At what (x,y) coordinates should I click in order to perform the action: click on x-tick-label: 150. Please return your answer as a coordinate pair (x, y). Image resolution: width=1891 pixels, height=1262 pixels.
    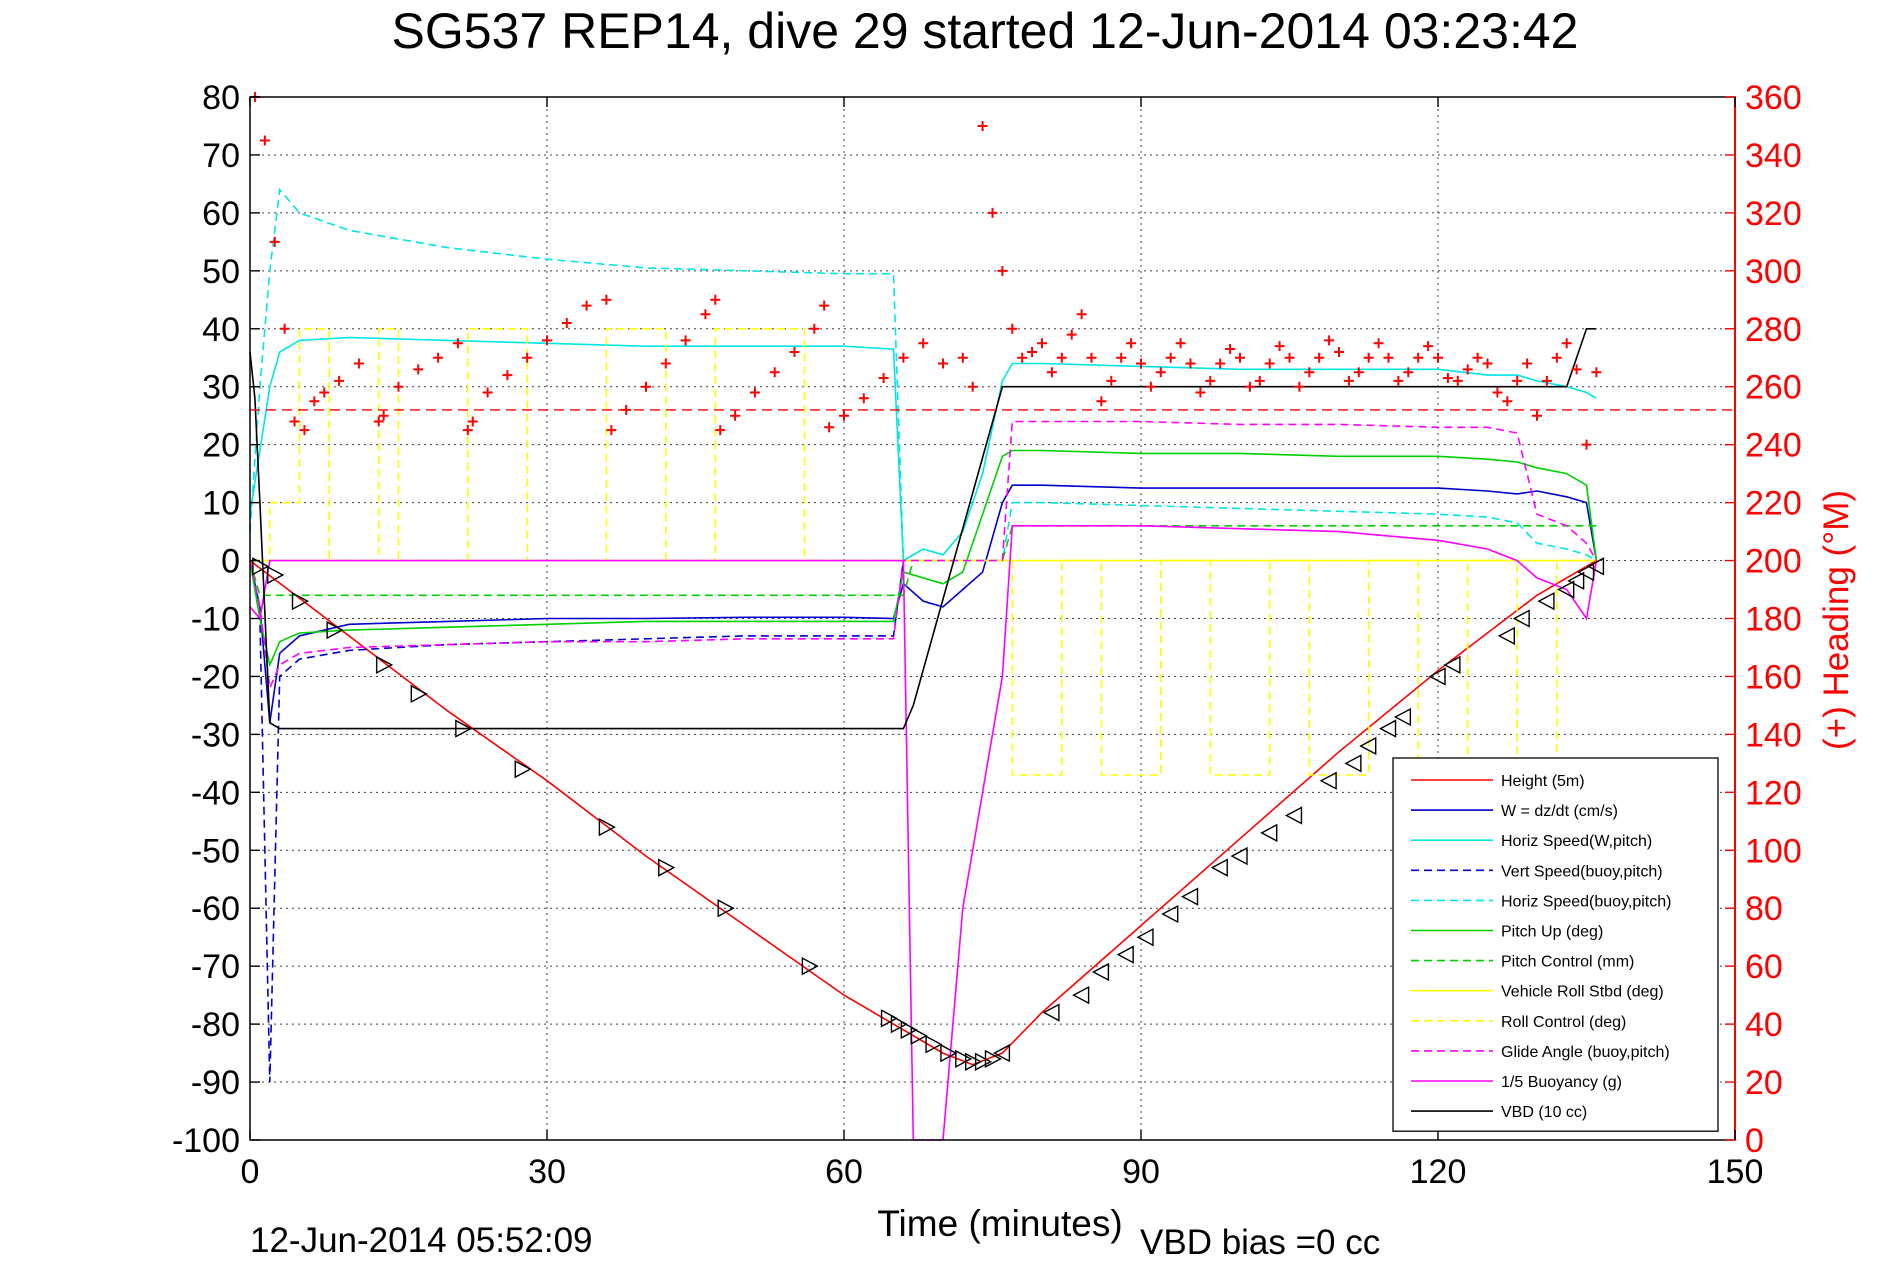
    Looking at the image, I should click on (1735, 1172).